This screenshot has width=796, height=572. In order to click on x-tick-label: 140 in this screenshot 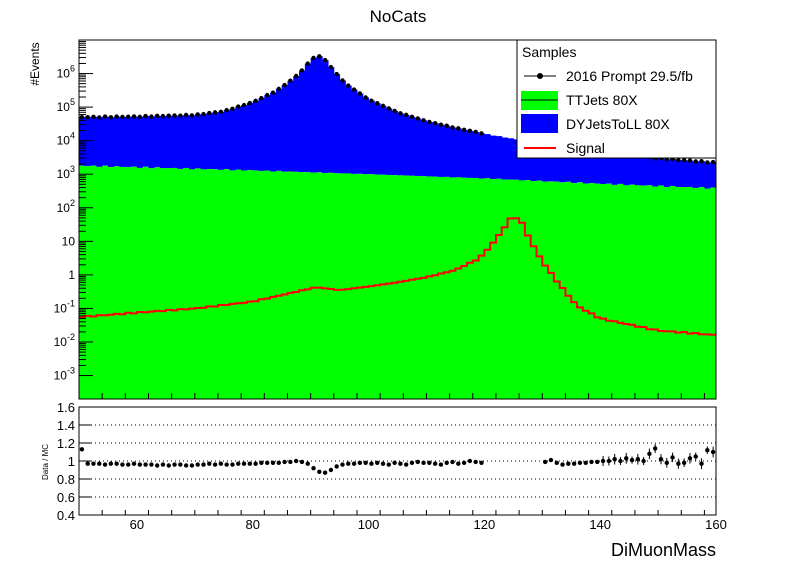, I will do `click(600, 524)`.